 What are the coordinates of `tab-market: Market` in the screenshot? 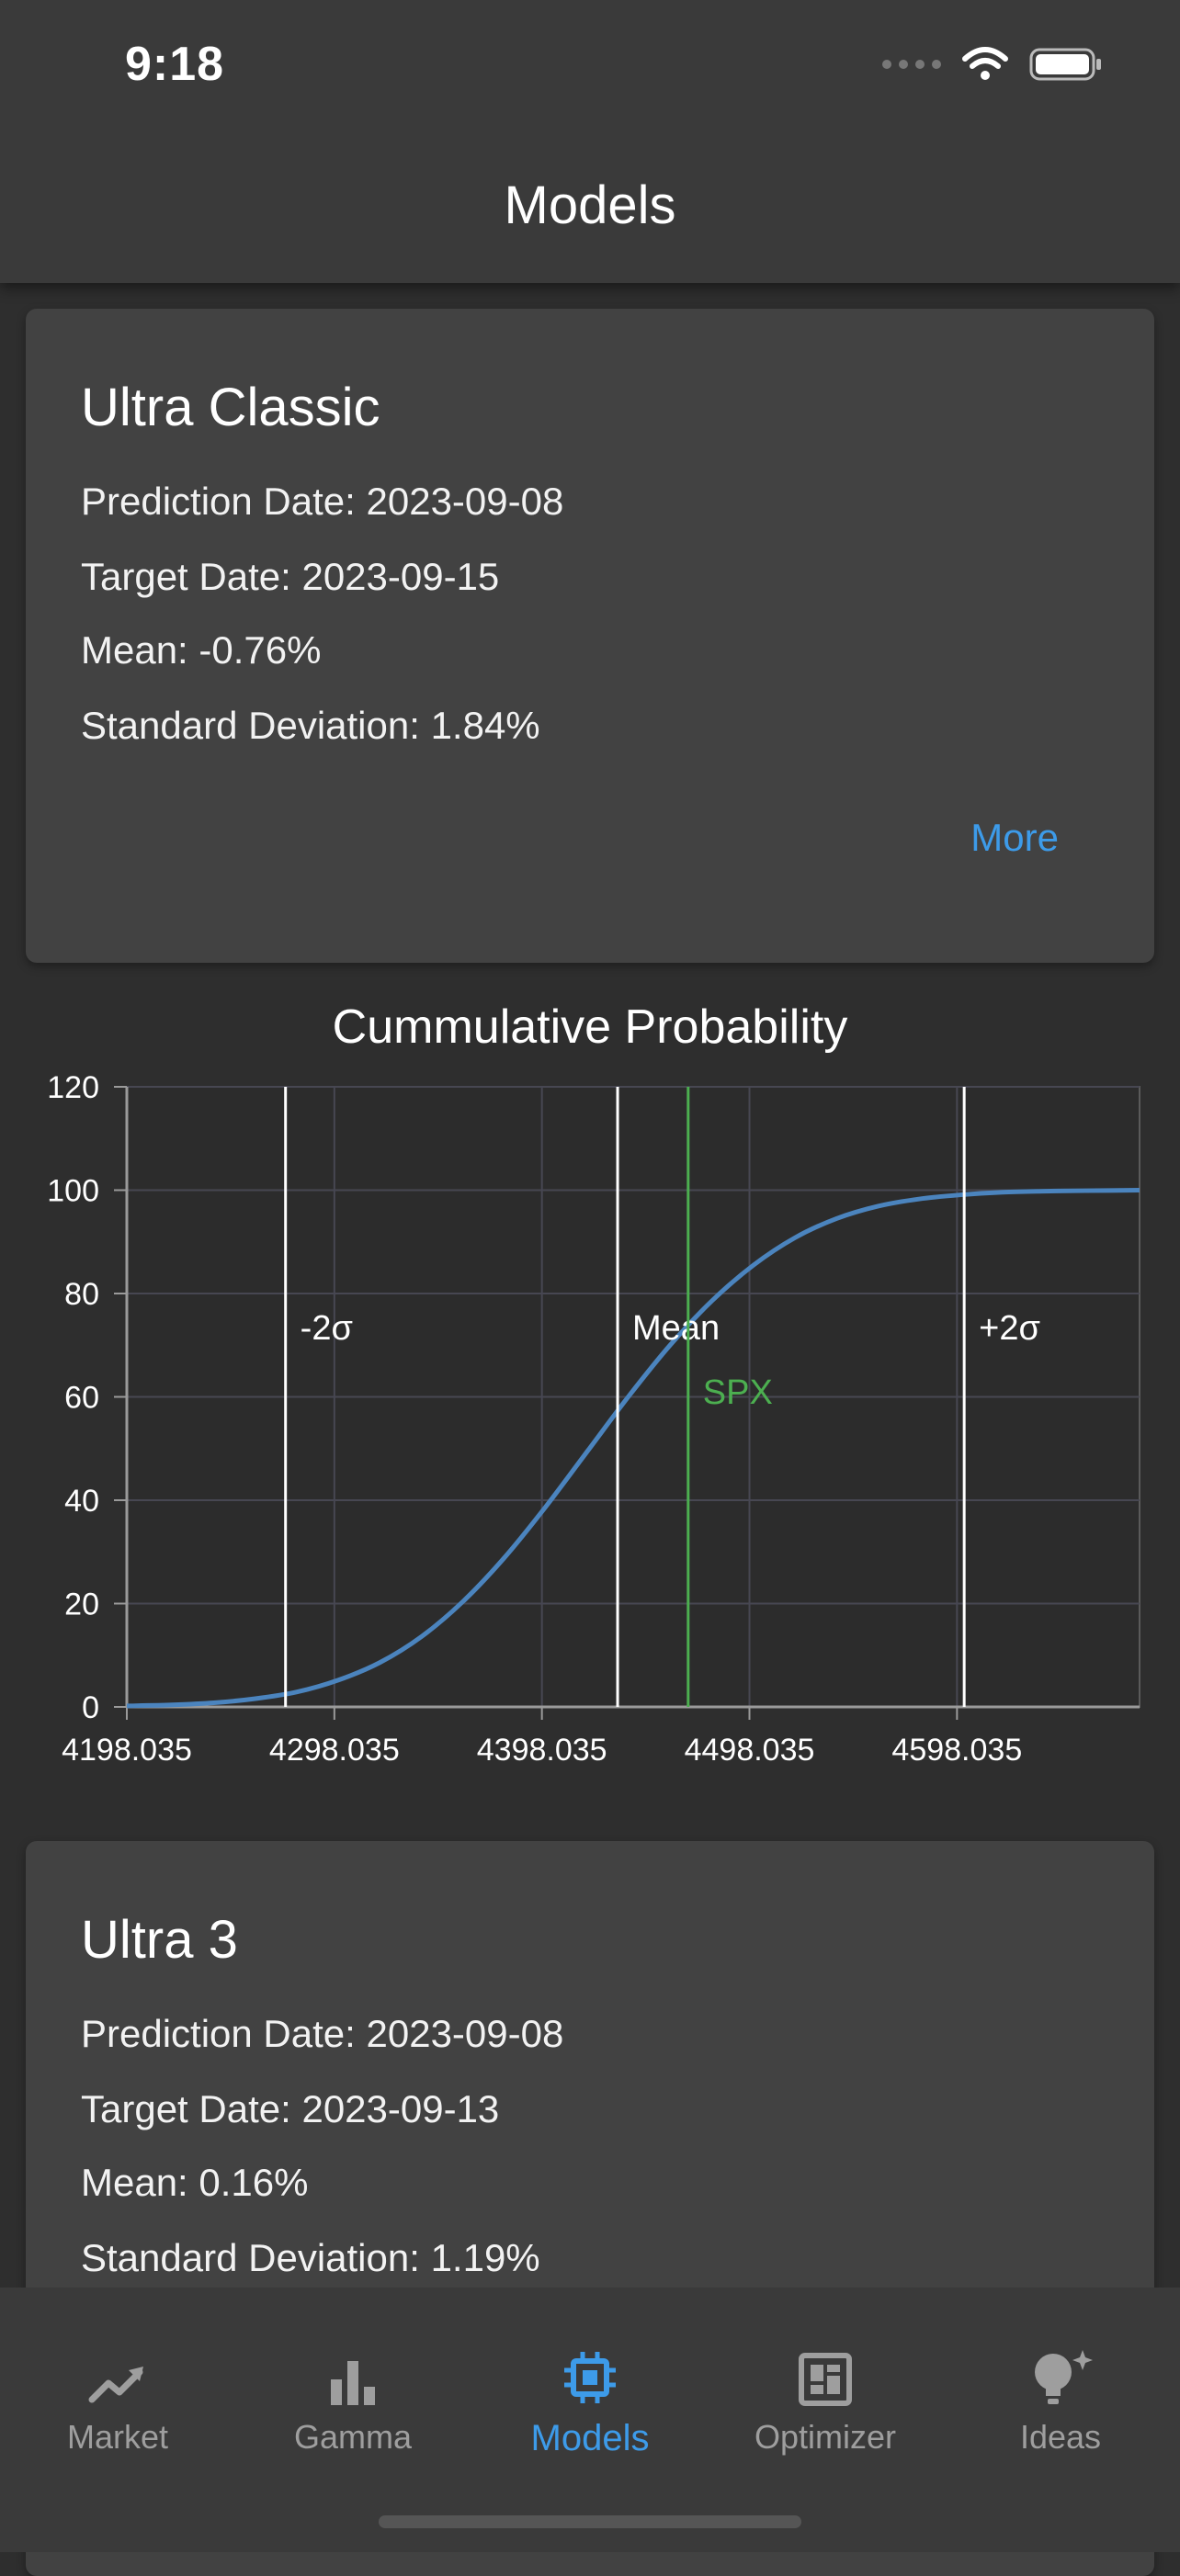 It's located at (118, 2395).